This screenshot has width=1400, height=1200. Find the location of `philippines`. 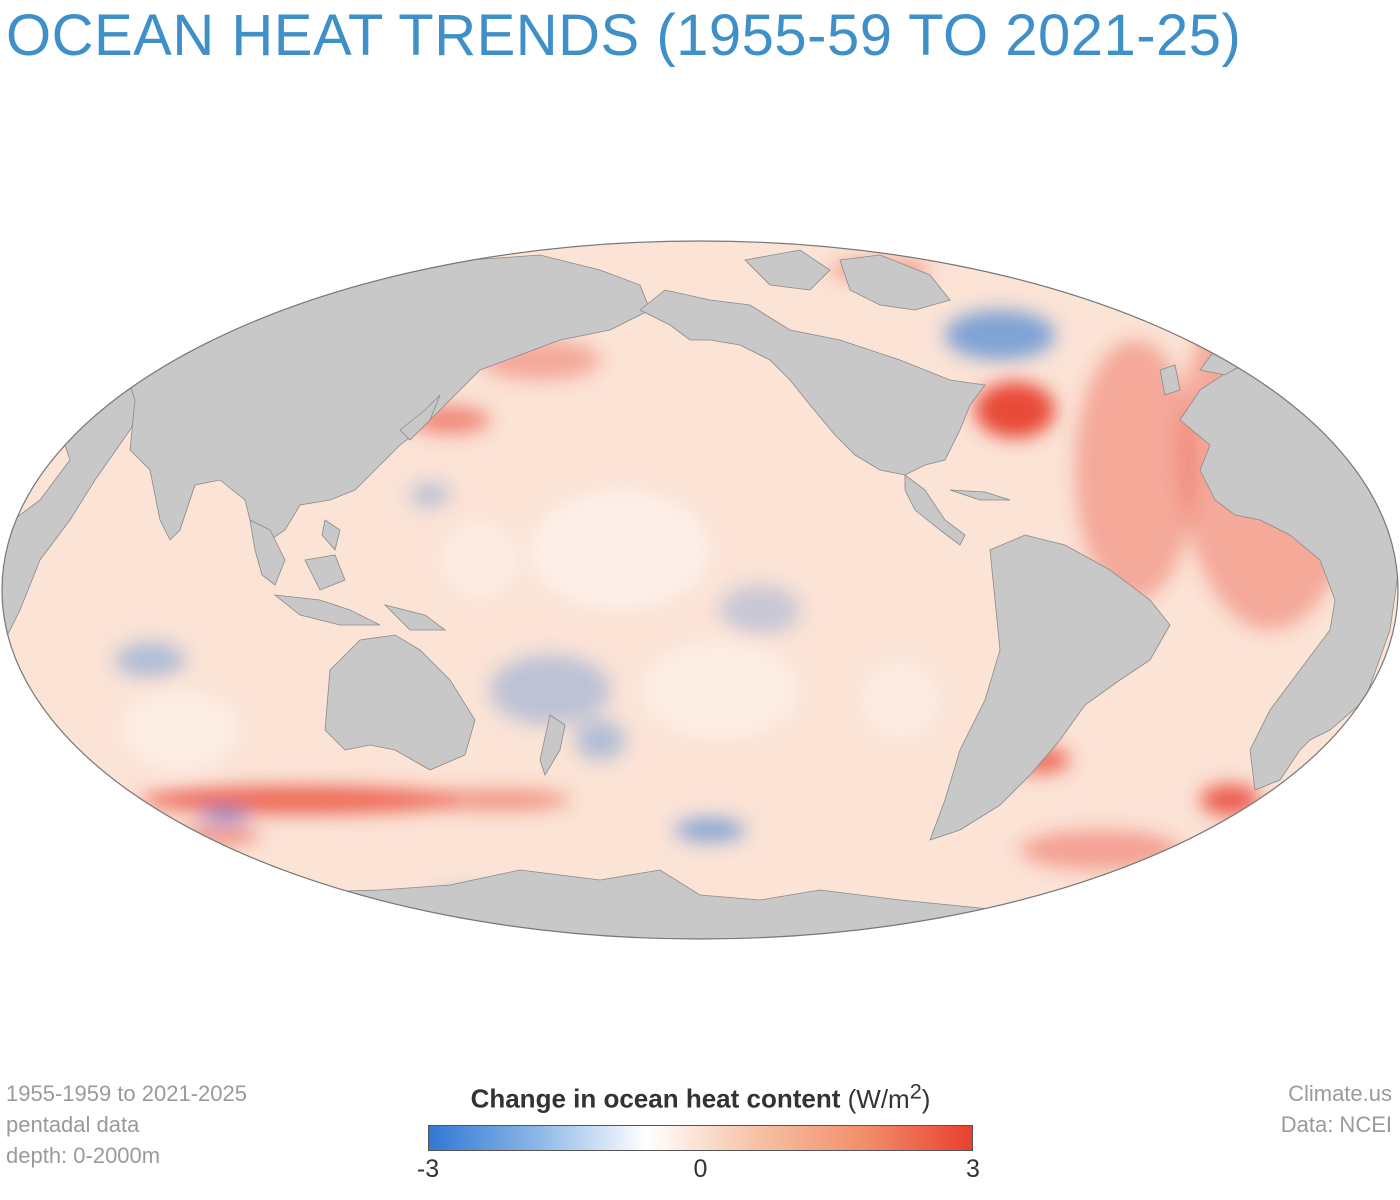

philippines is located at coordinates (331, 535).